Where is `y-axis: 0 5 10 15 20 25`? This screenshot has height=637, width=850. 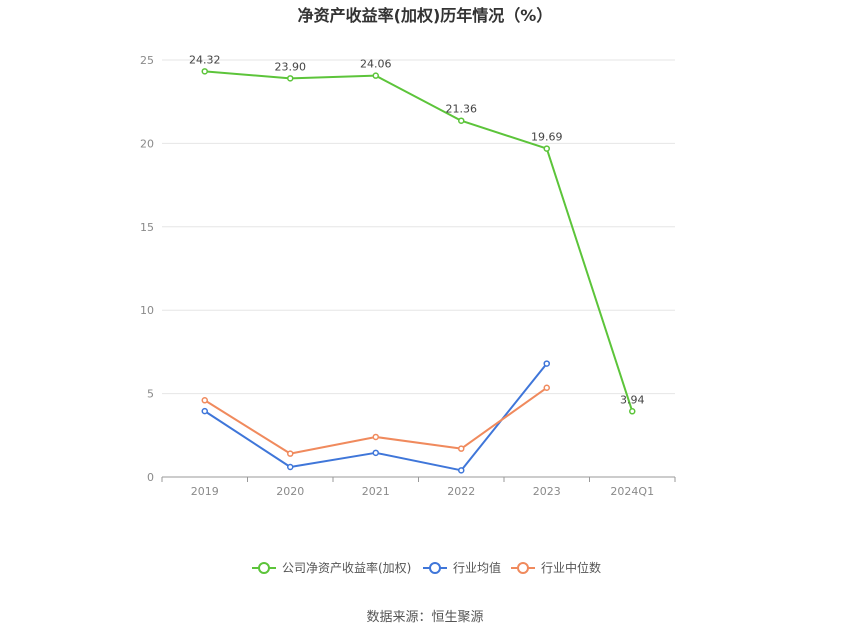
y-axis: 0 5 10 15 20 25 is located at coordinates (147, 269).